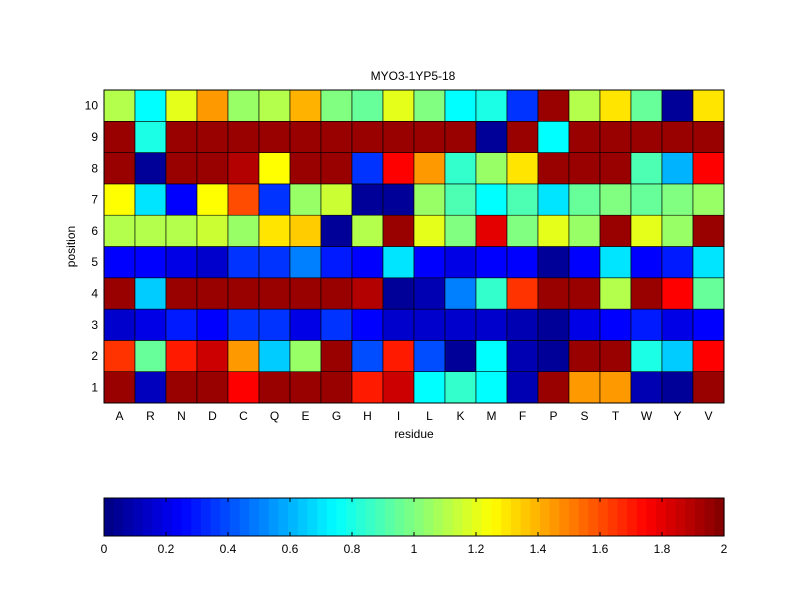 This screenshot has height=600, width=800. Describe the element at coordinates (476, 549) in the screenshot. I see `colorbar-tick-label: 1.2` at that location.